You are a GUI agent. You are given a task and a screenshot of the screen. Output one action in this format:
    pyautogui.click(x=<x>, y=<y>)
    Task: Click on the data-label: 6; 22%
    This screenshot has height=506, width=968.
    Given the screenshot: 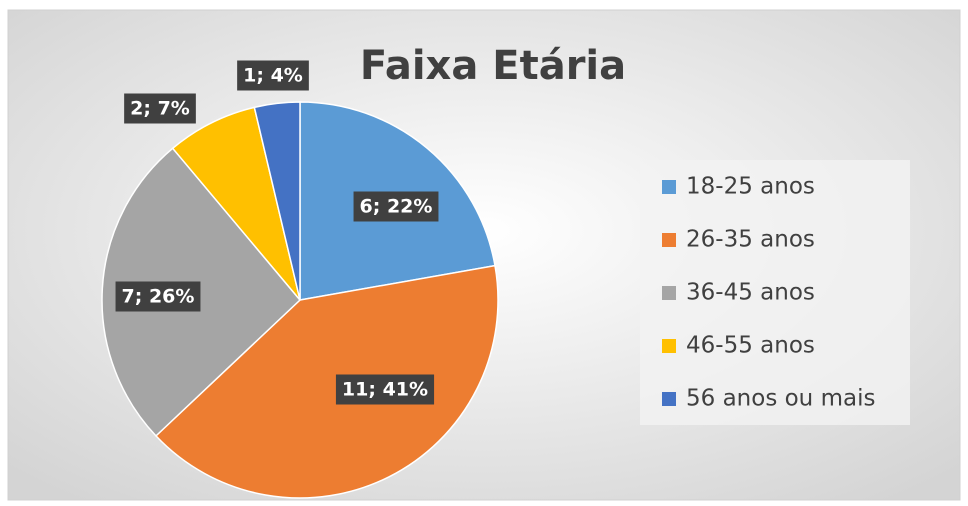 What is the action you would take?
    pyautogui.click(x=396, y=207)
    